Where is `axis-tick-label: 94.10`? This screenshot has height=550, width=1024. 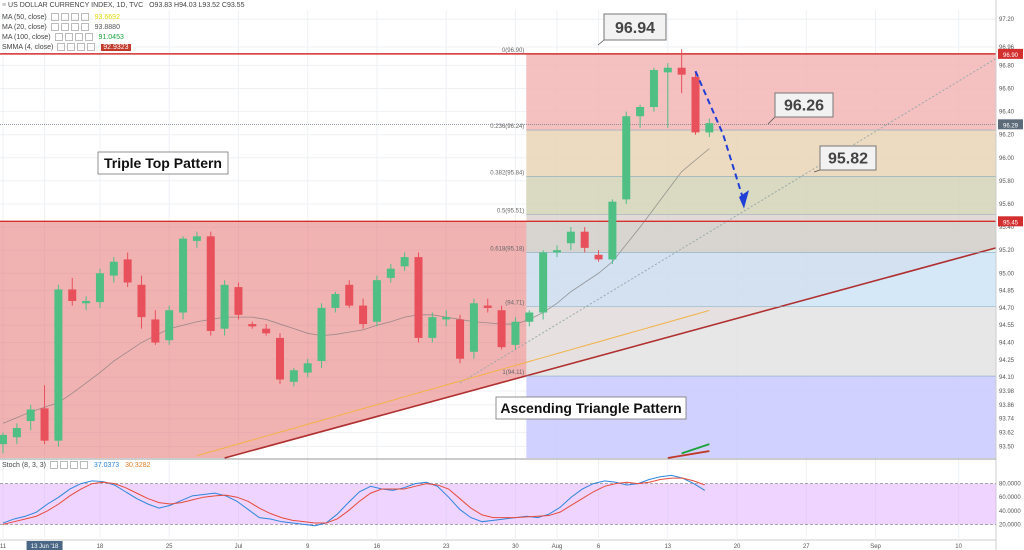
axis-tick-label: 94.10 is located at coordinates (1007, 378).